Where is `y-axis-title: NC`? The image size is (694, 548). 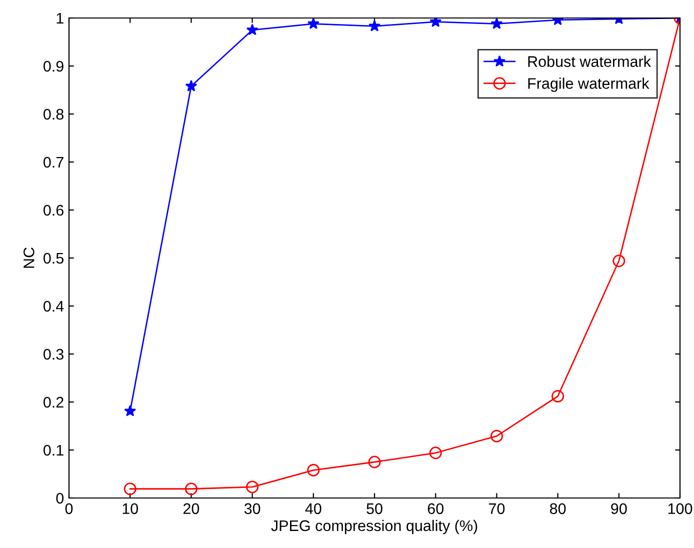 y-axis-title: NC is located at coordinates (29, 258).